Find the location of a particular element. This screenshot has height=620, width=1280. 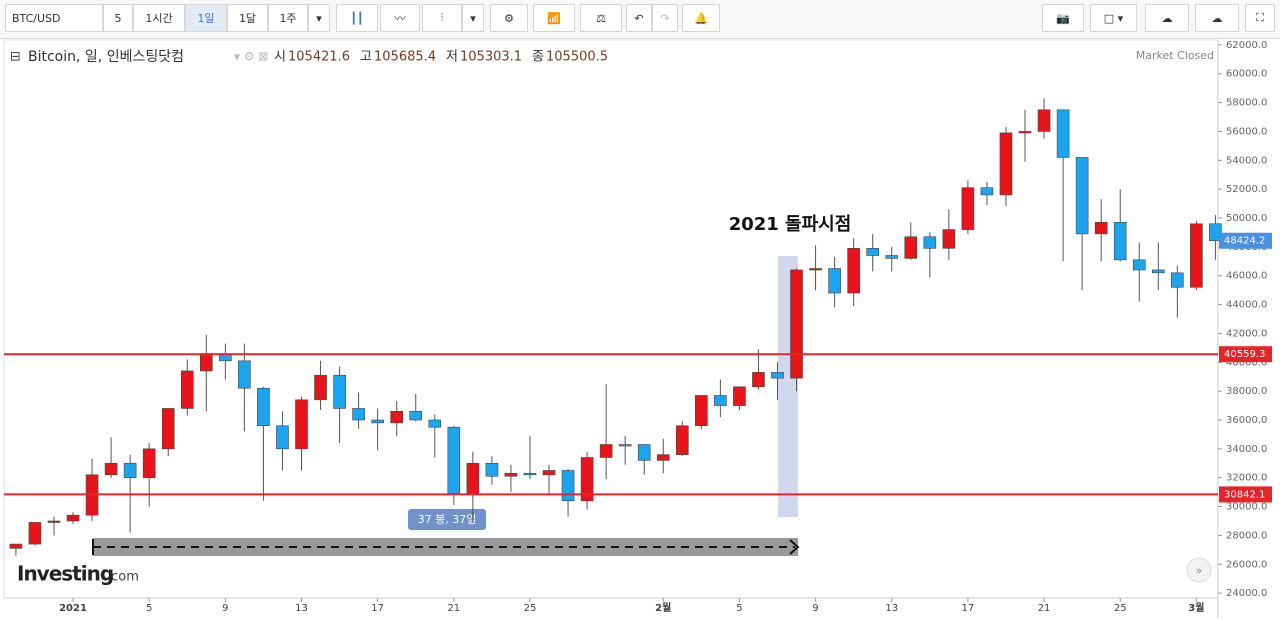

logo-suffix: .com is located at coordinates (123, 577).